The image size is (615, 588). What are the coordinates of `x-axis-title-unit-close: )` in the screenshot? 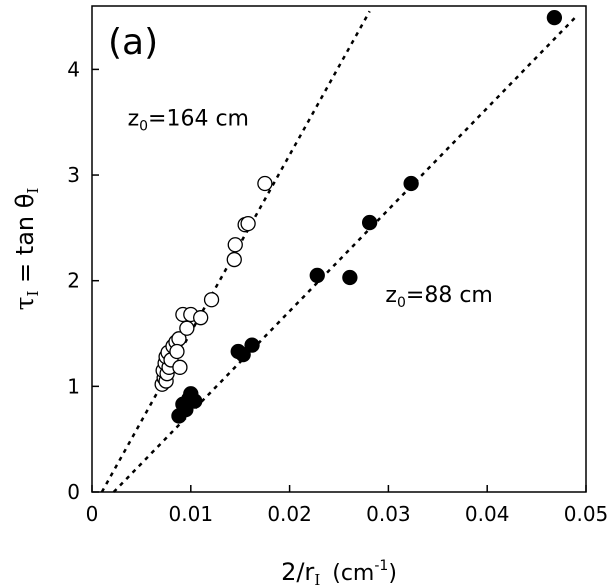 It's located at (392, 573).